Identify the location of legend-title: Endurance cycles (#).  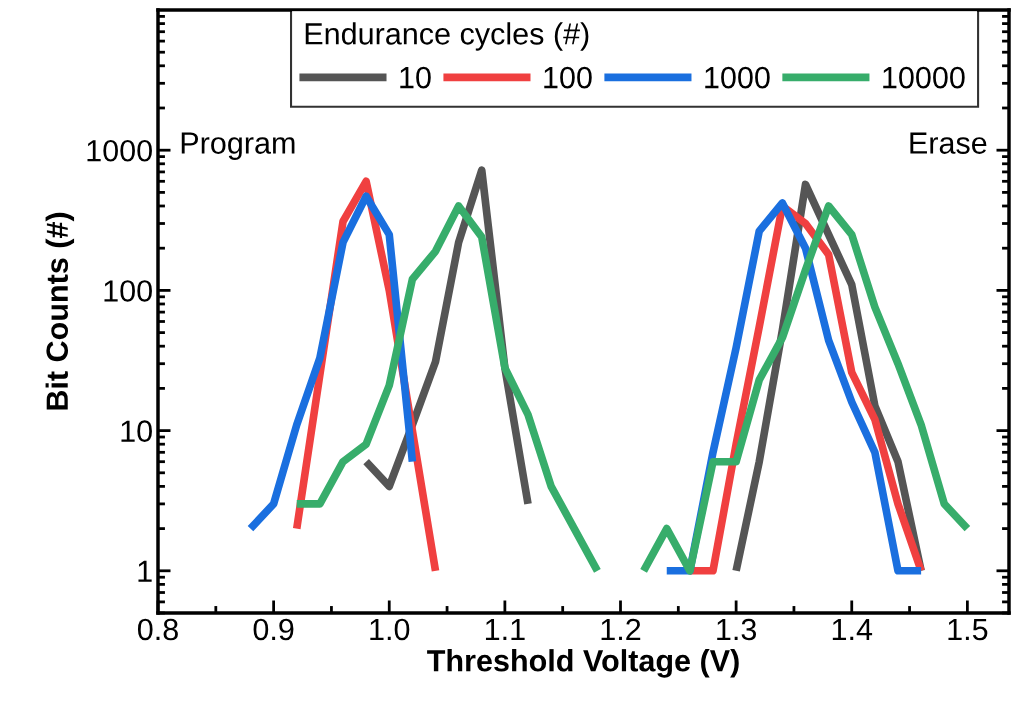
(447, 36).